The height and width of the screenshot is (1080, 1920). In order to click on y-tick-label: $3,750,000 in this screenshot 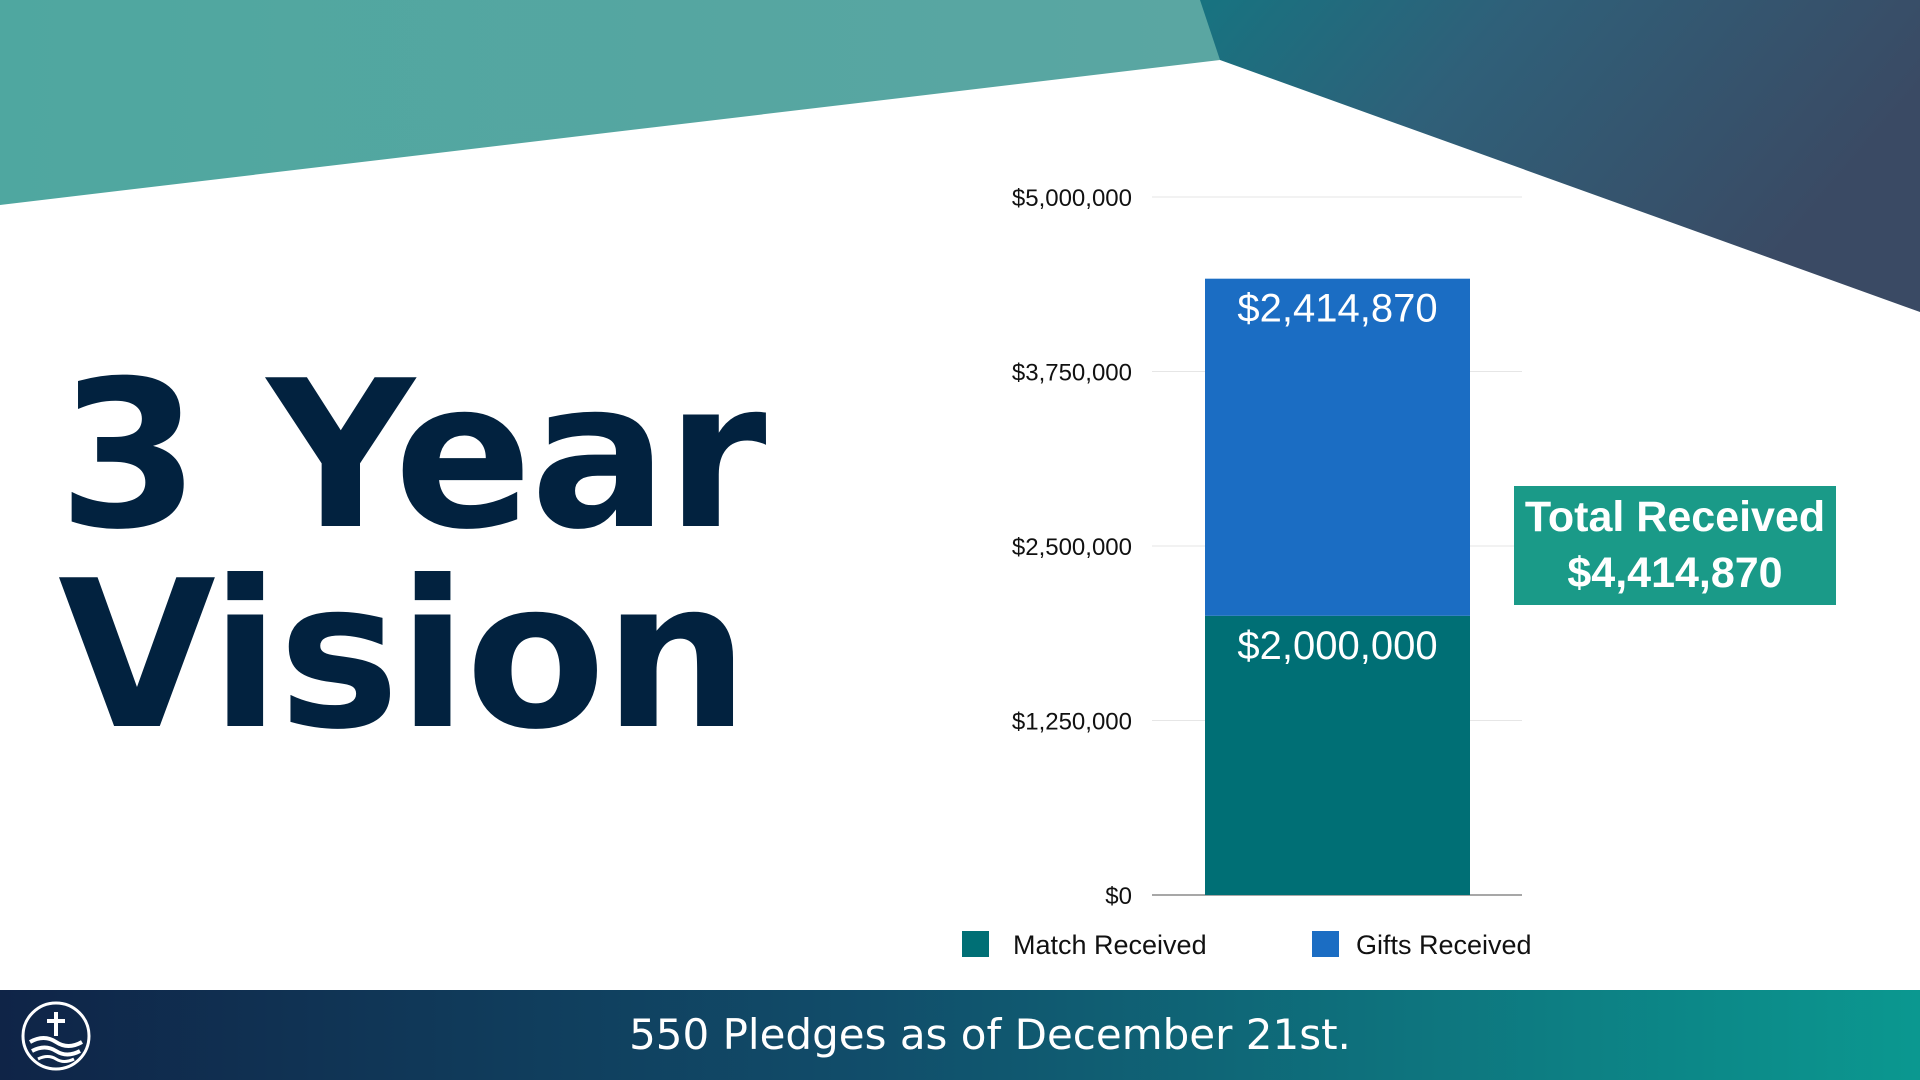, I will do `click(1072, 373)`.